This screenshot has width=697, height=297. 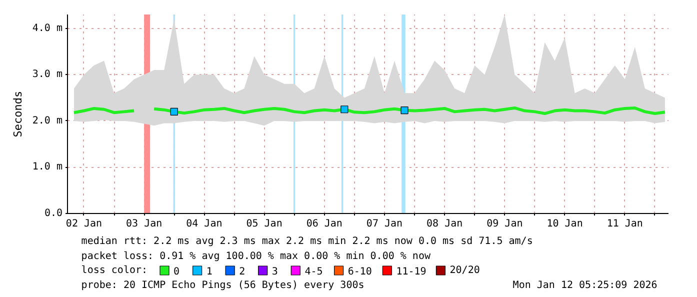 What do you see at coordinates (324, 224) in the screenshot?
I see `x-tick-label: 06 Jan` at bounding box center [324, 224].